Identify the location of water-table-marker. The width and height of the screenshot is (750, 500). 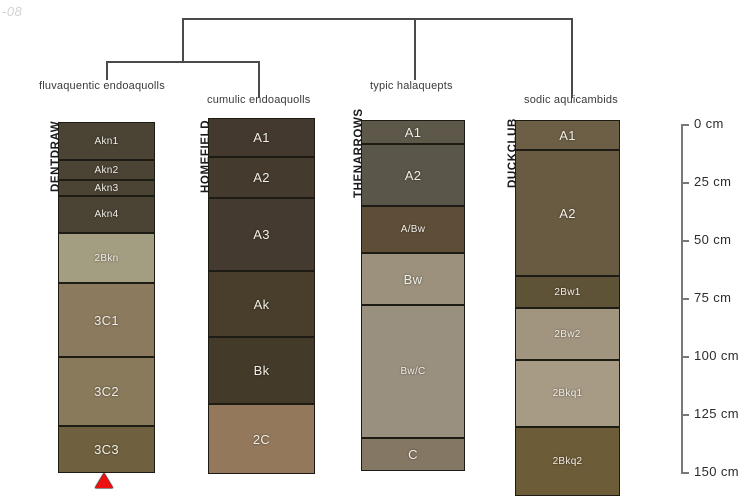
(104, 480).